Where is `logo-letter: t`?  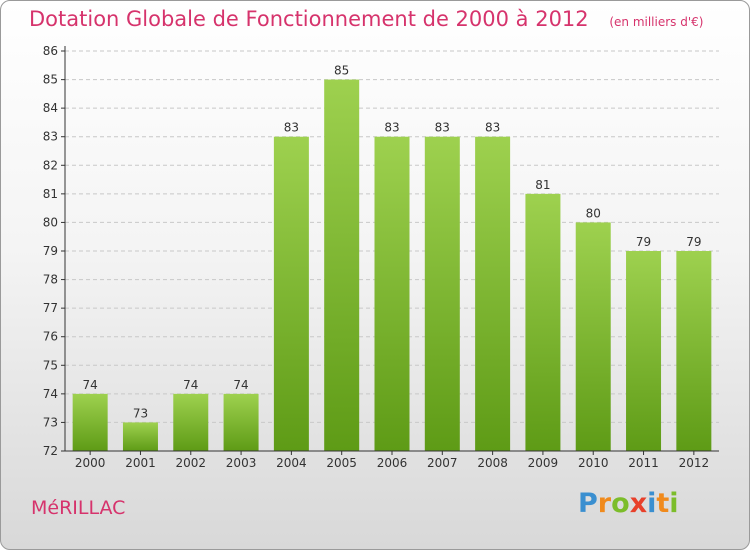
logo-letter: t is located at coordinates (663, 503).